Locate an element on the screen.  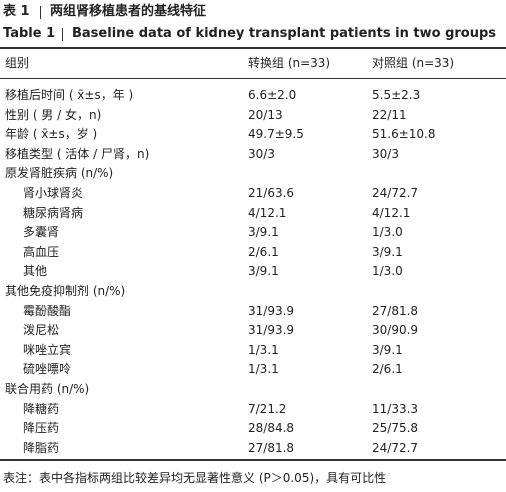
cell: 51.6±10.8 is located at coordinates (404, 134).